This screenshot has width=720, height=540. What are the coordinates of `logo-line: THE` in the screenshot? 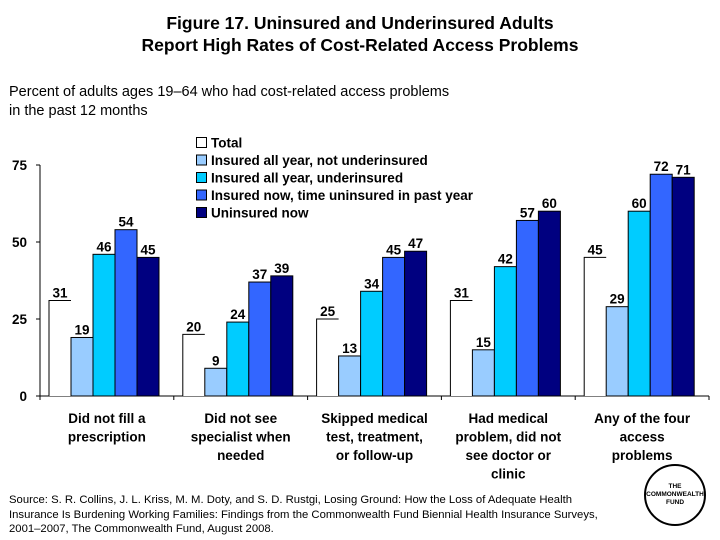 It's located at (675, 486).